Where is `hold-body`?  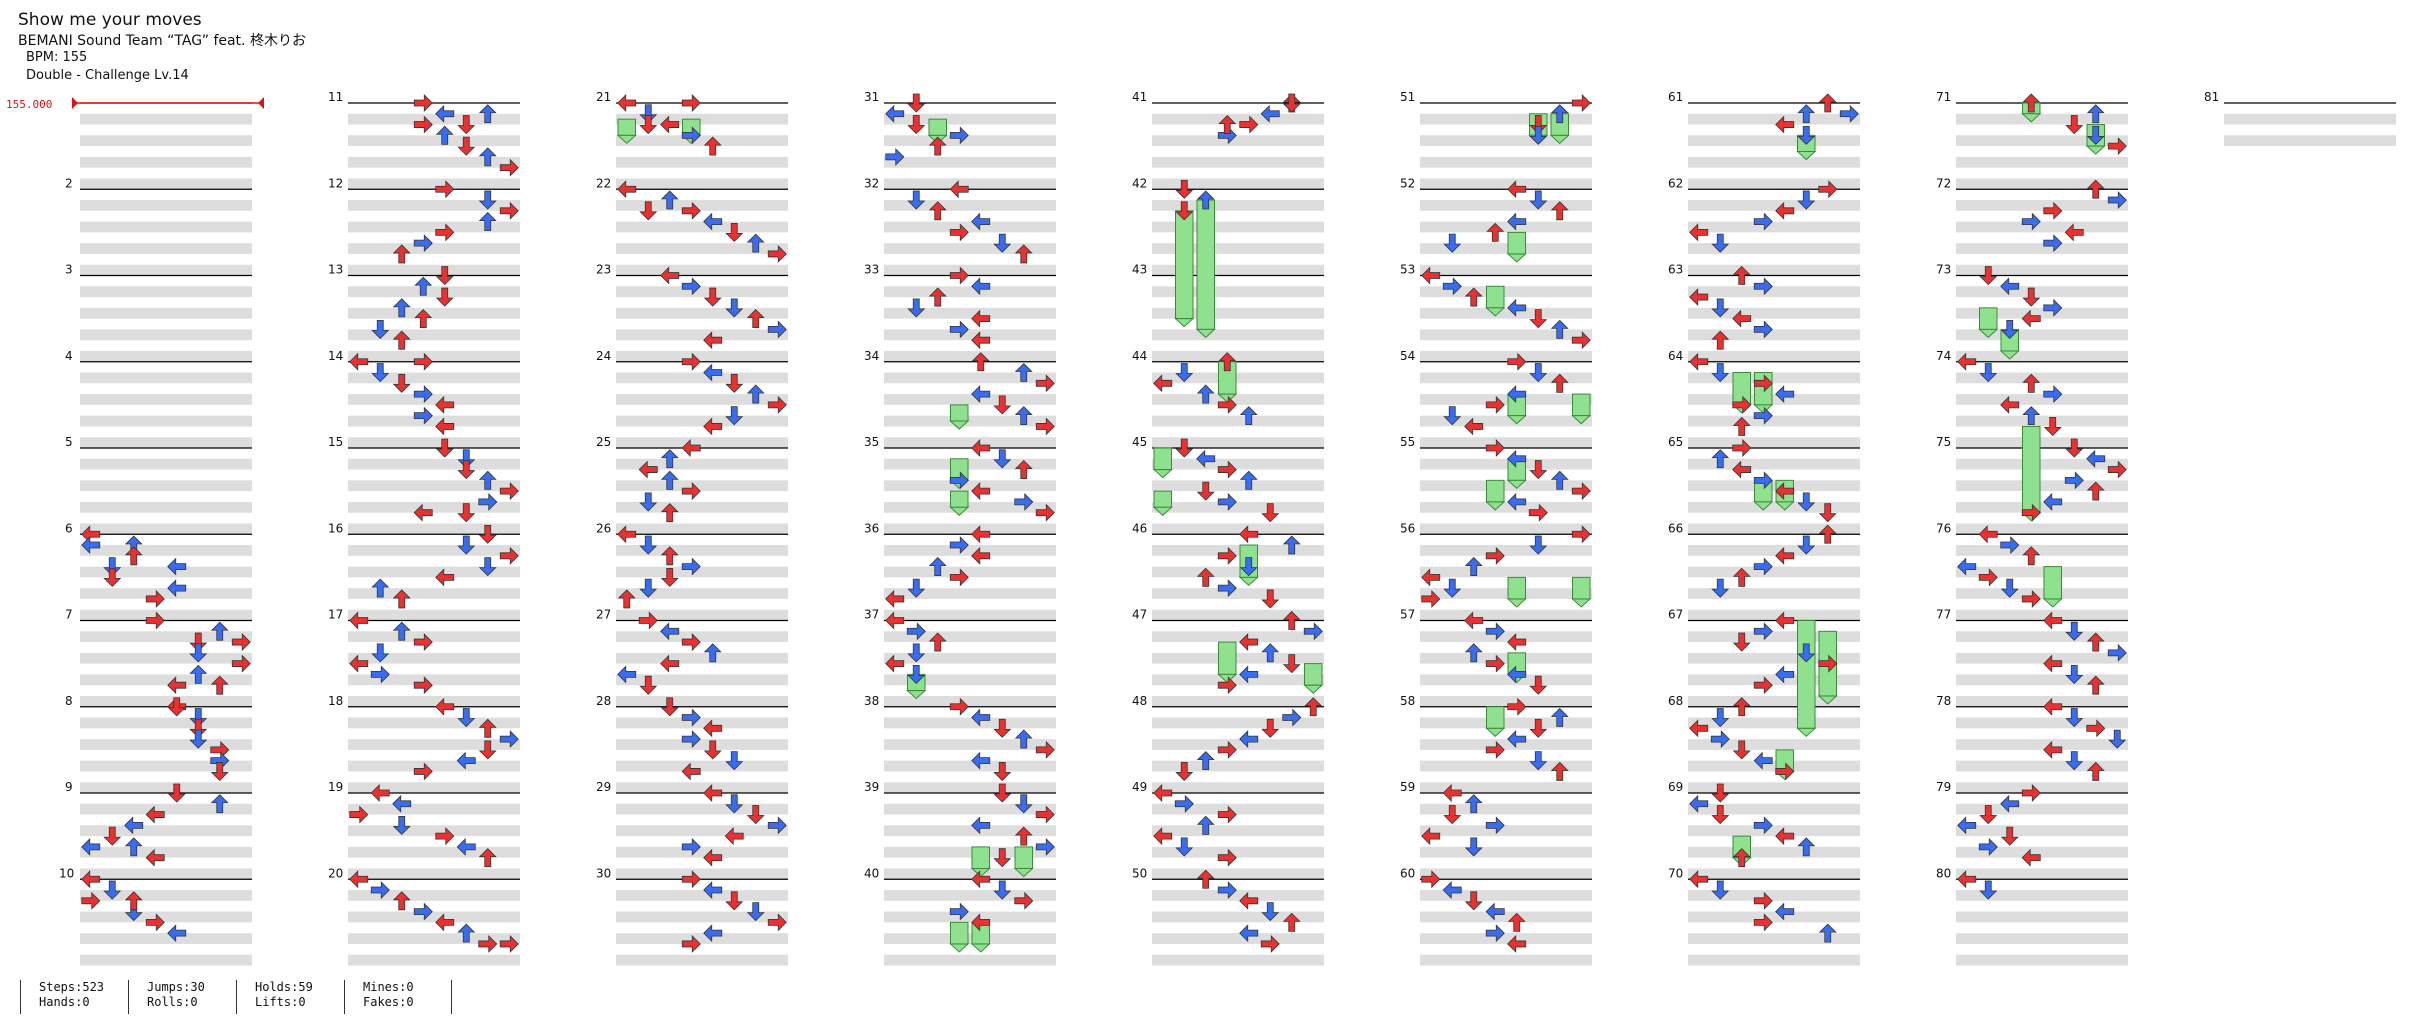
hold-body is located at coordinates (1313, 674).